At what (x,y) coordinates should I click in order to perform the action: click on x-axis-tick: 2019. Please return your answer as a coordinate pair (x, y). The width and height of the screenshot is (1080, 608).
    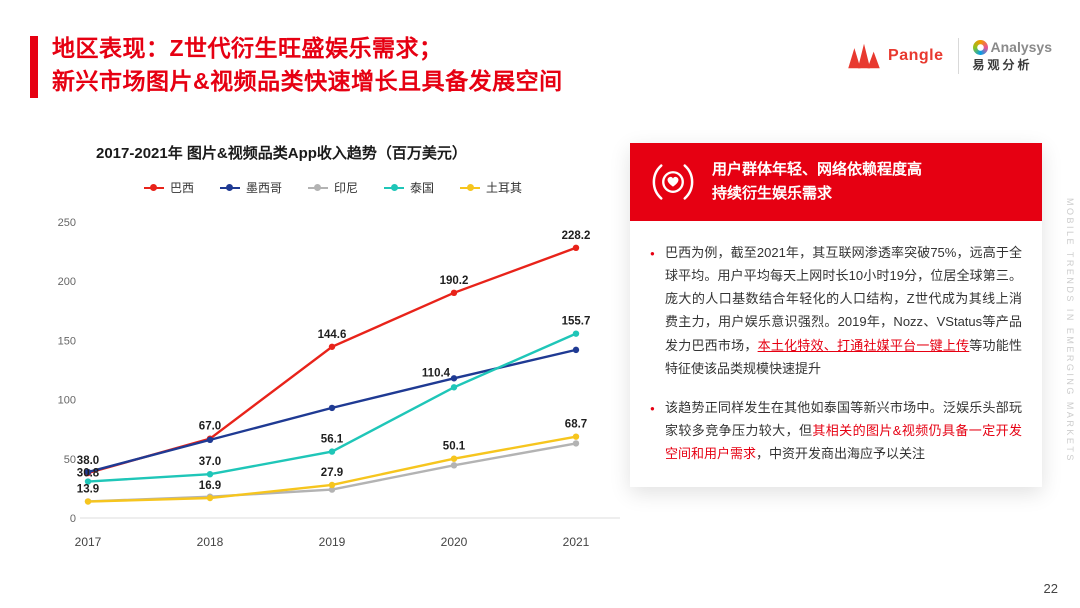
    Looking at the image, I should click on (332, 542).